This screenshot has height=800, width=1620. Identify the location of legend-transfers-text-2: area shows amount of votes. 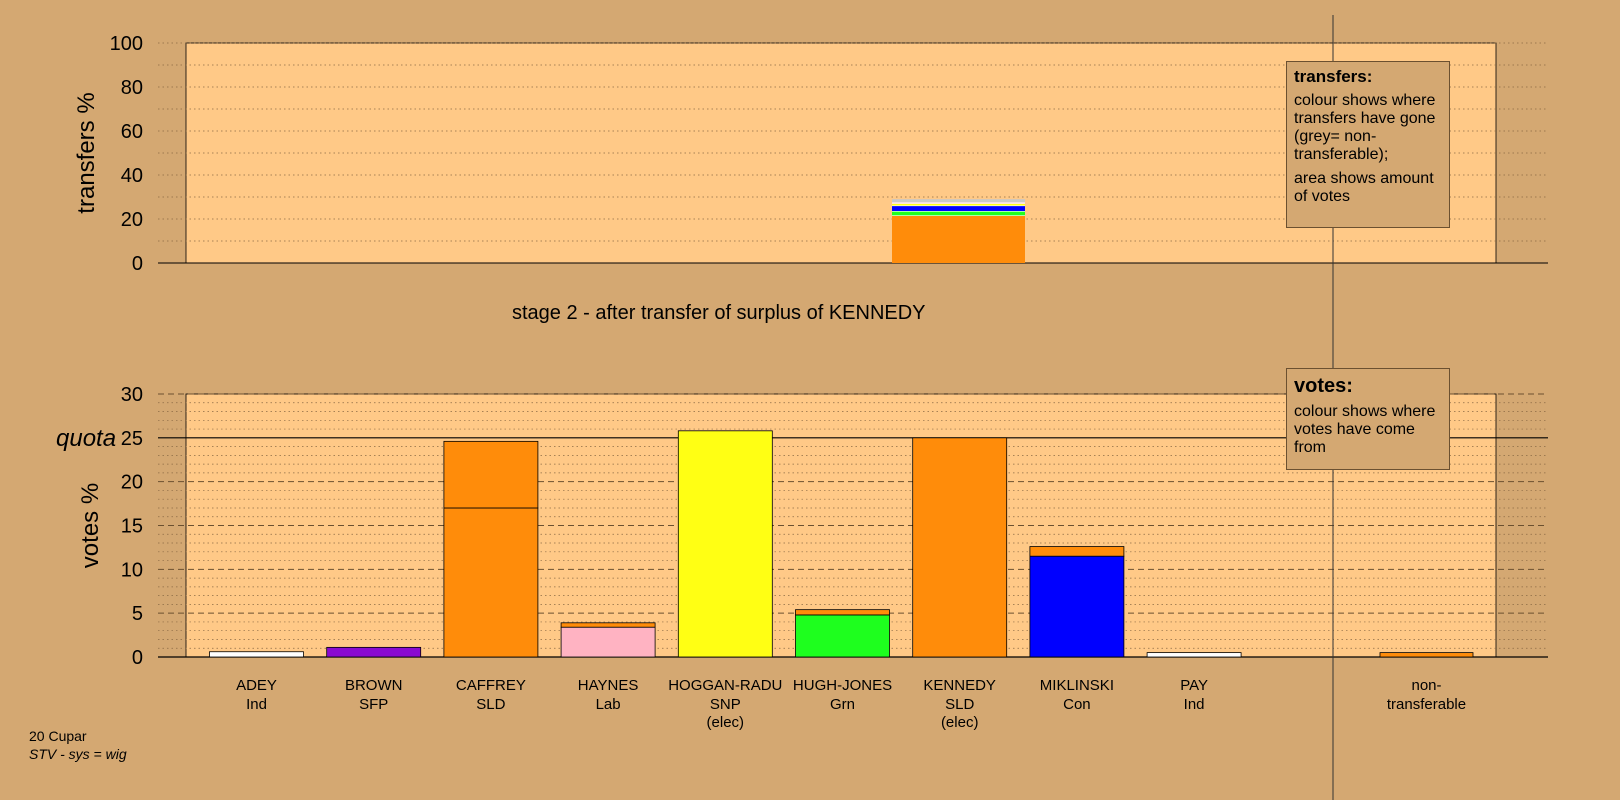
(1364, 187).